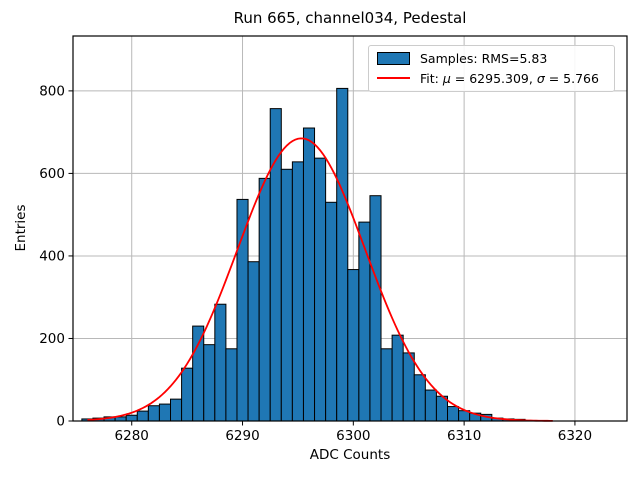  Describe the element at coordinates (446, 78) in the screenshot. I see `mu-symbol: μ` at that location.